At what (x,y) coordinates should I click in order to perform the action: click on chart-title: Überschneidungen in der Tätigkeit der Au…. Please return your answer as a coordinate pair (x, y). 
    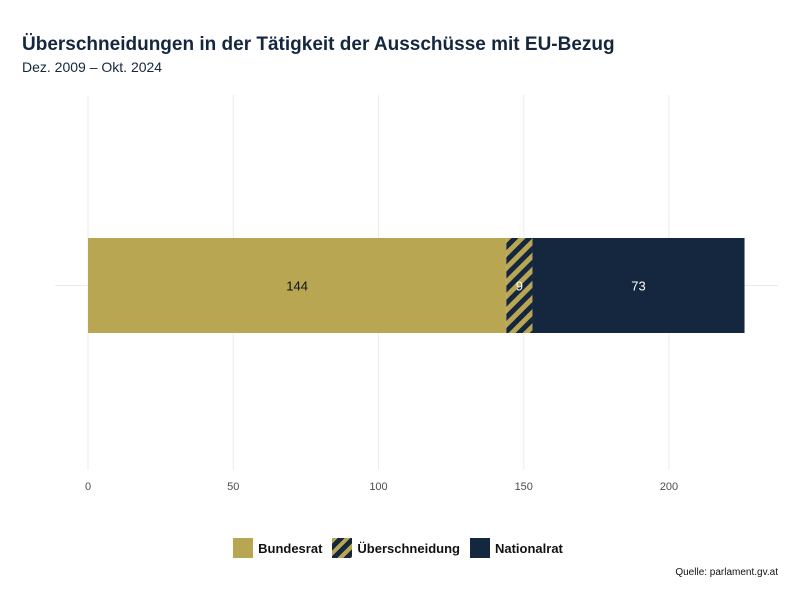
    Looking at the image, I should click on (318, 44).